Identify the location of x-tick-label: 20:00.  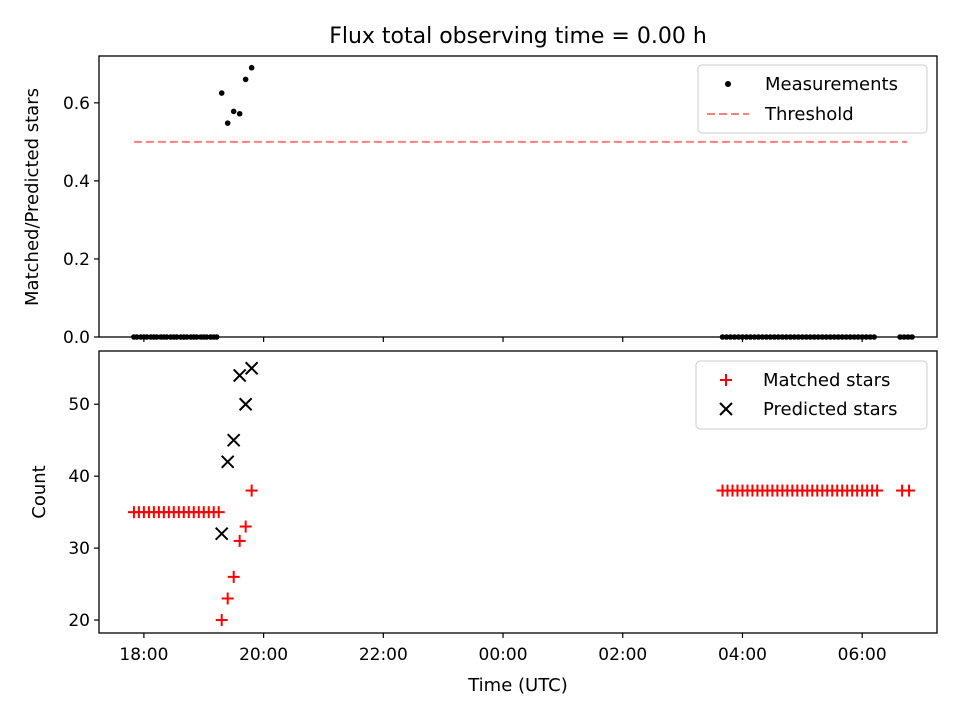
(263, 655).